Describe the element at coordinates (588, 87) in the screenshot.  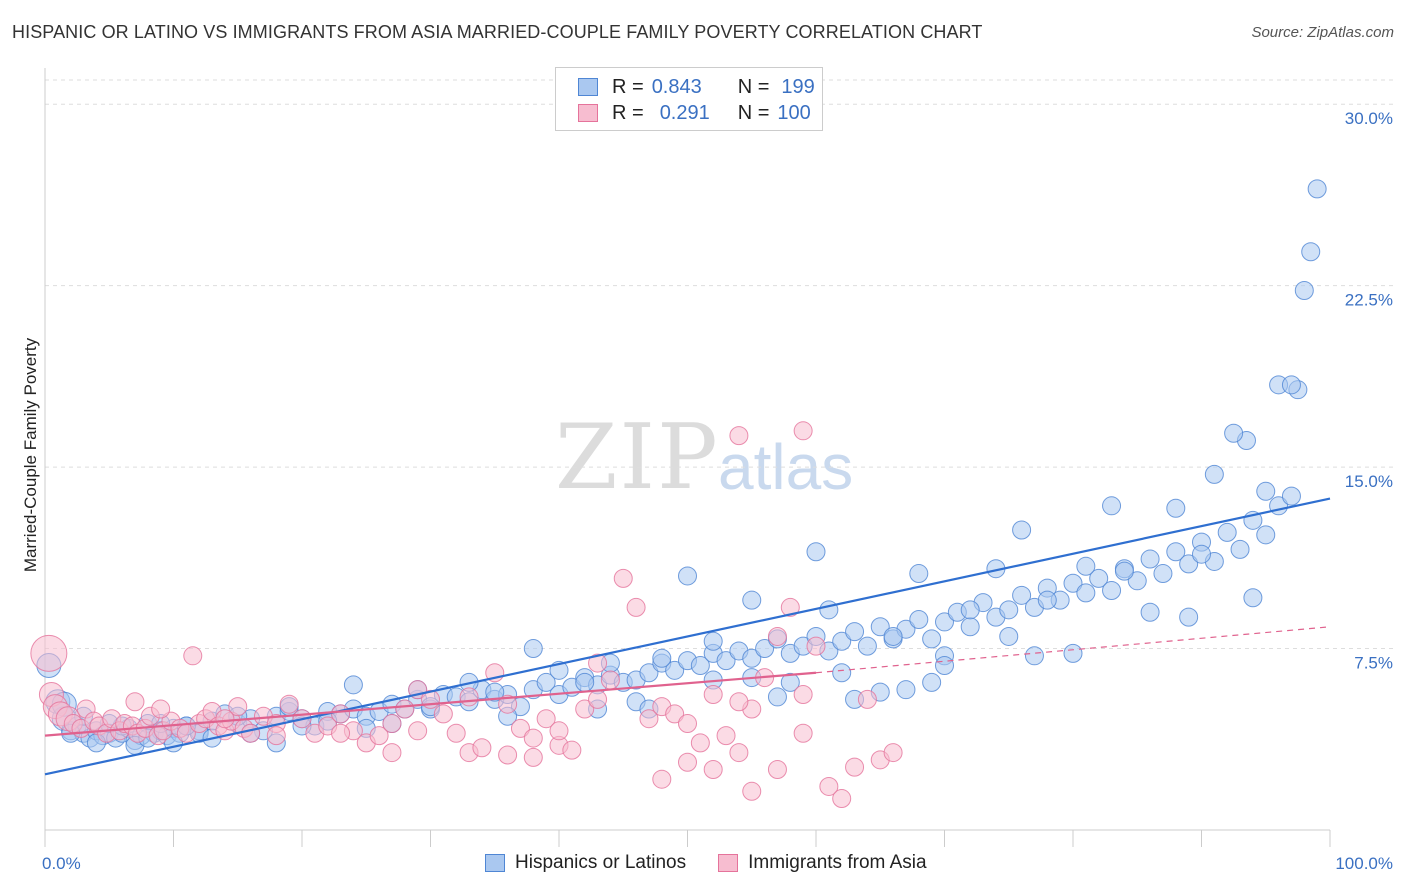
I see `legend-swatch-hispanics` at that location.